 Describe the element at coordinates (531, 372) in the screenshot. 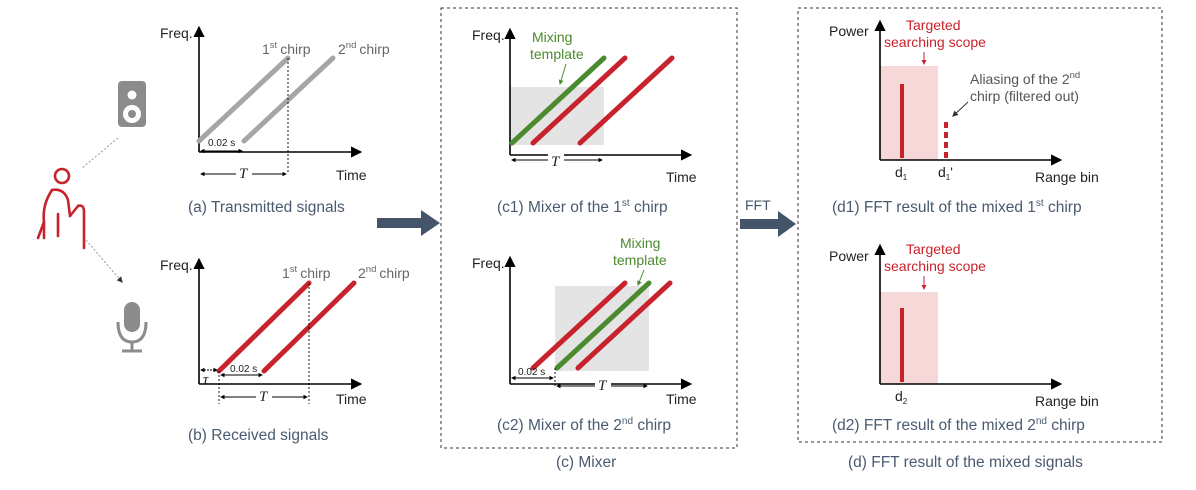

I see `panel-c2-delay-label: 0.02 s` at that location.